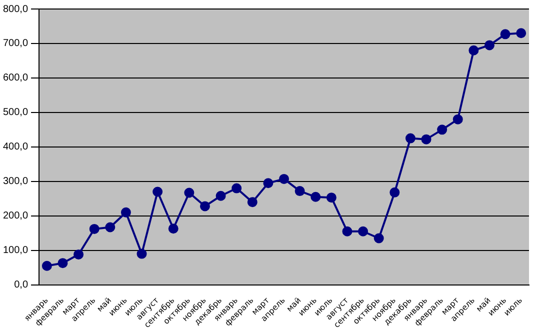  I want to click on y-tick-label: 100,0, so click(15, 250).